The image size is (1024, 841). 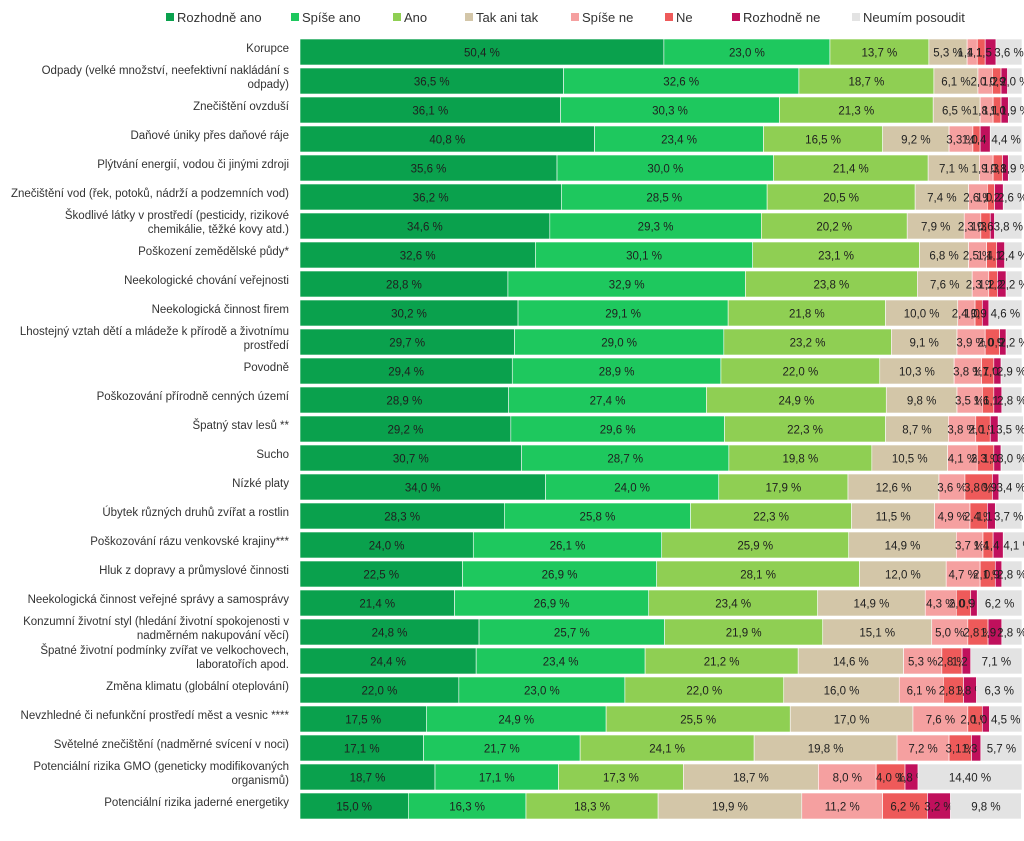 What do you see at coordinates (953, 170) in the screenshot?
I see `data-label: 7,1 %` at bounding box center [953, 170].